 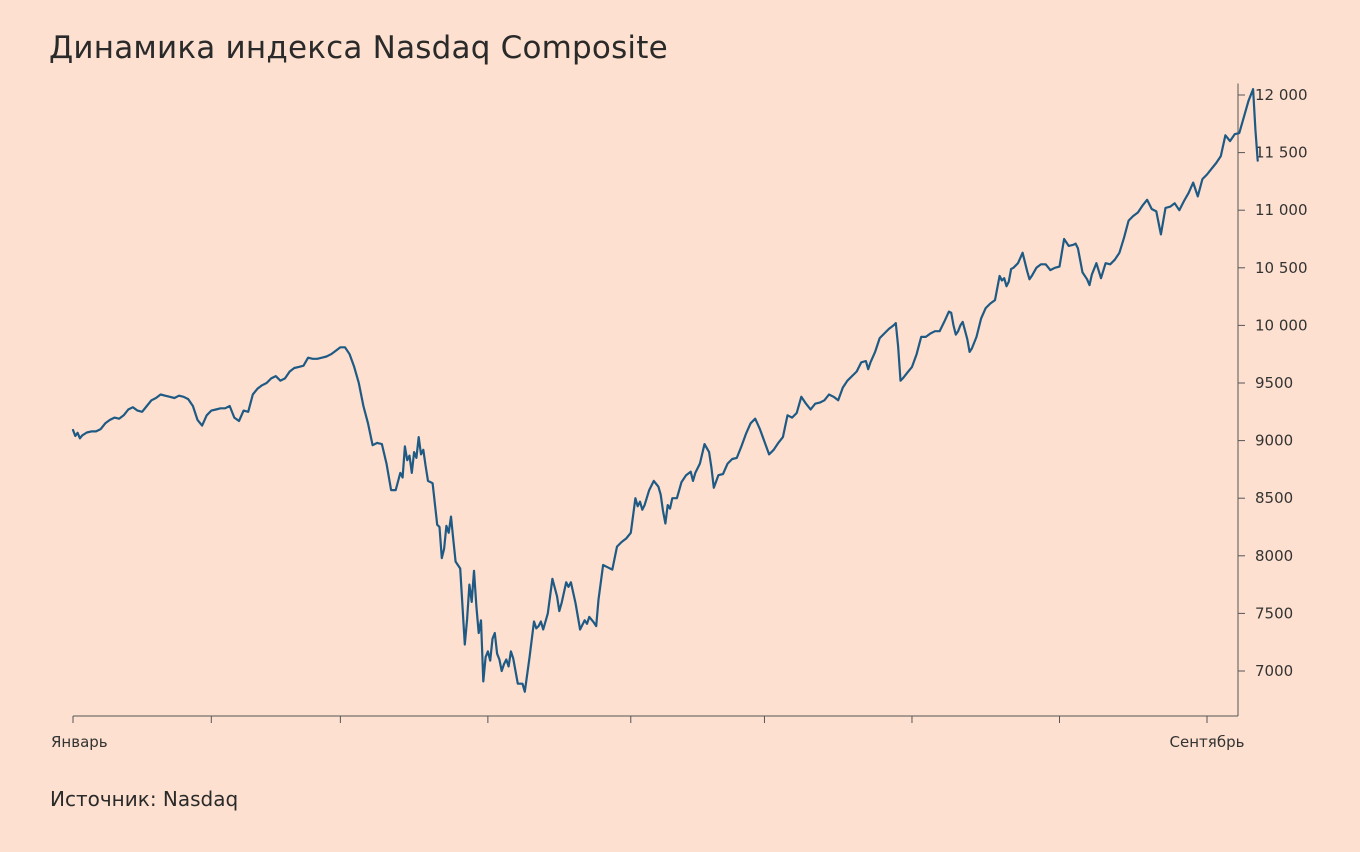 What do you see at coordinates (1281, 268) in the screenshot?
I see `y-tick-label: 10 500` at bounding box center [1281, 268].